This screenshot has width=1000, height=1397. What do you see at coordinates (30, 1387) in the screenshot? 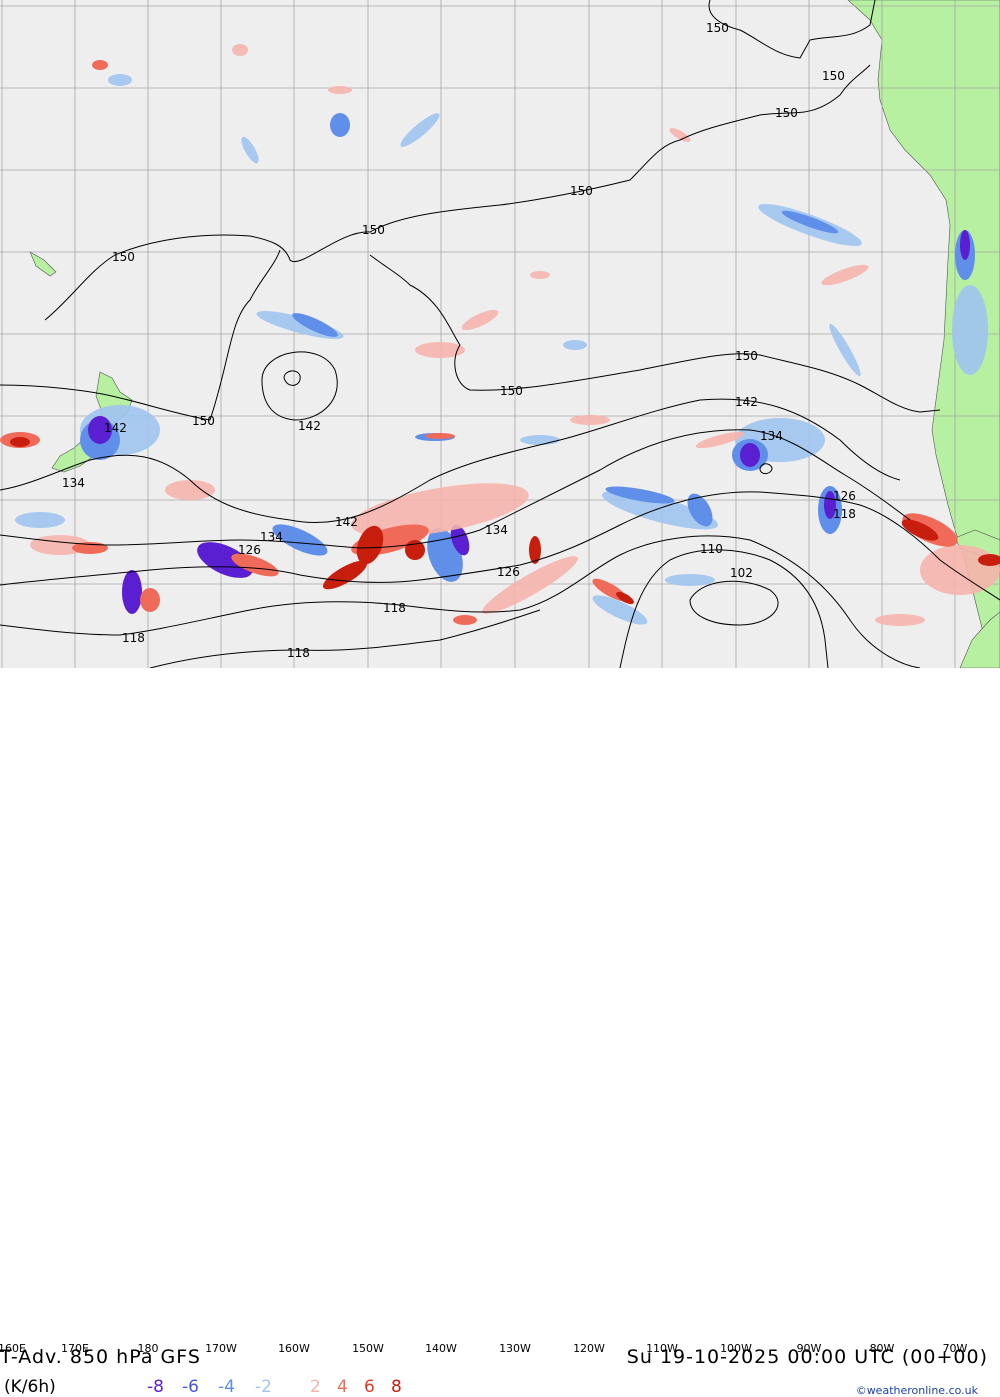
I see `units-label: (K/6h)` at bounding box center [30, 1387].